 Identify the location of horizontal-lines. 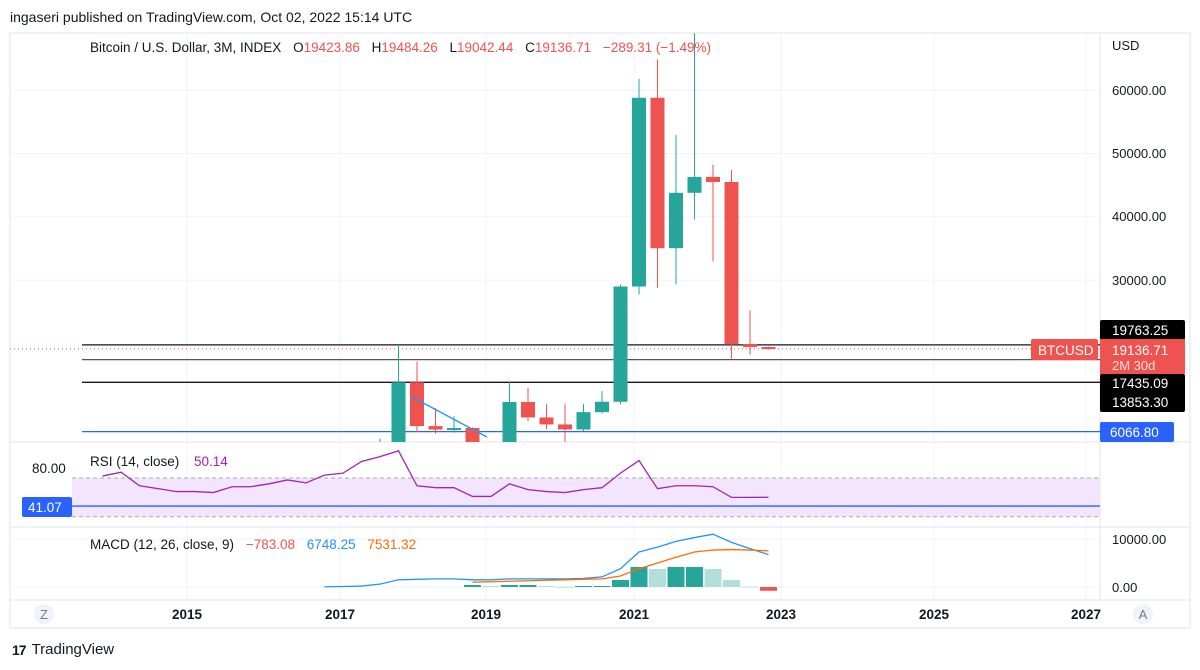
(555, 388).